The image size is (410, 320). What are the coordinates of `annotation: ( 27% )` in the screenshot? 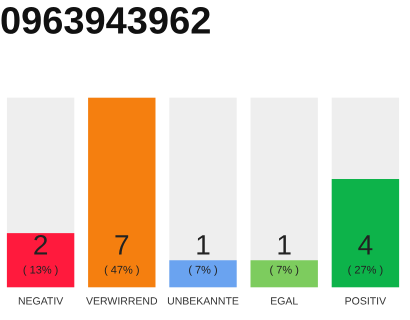 It's located at (366, 270).